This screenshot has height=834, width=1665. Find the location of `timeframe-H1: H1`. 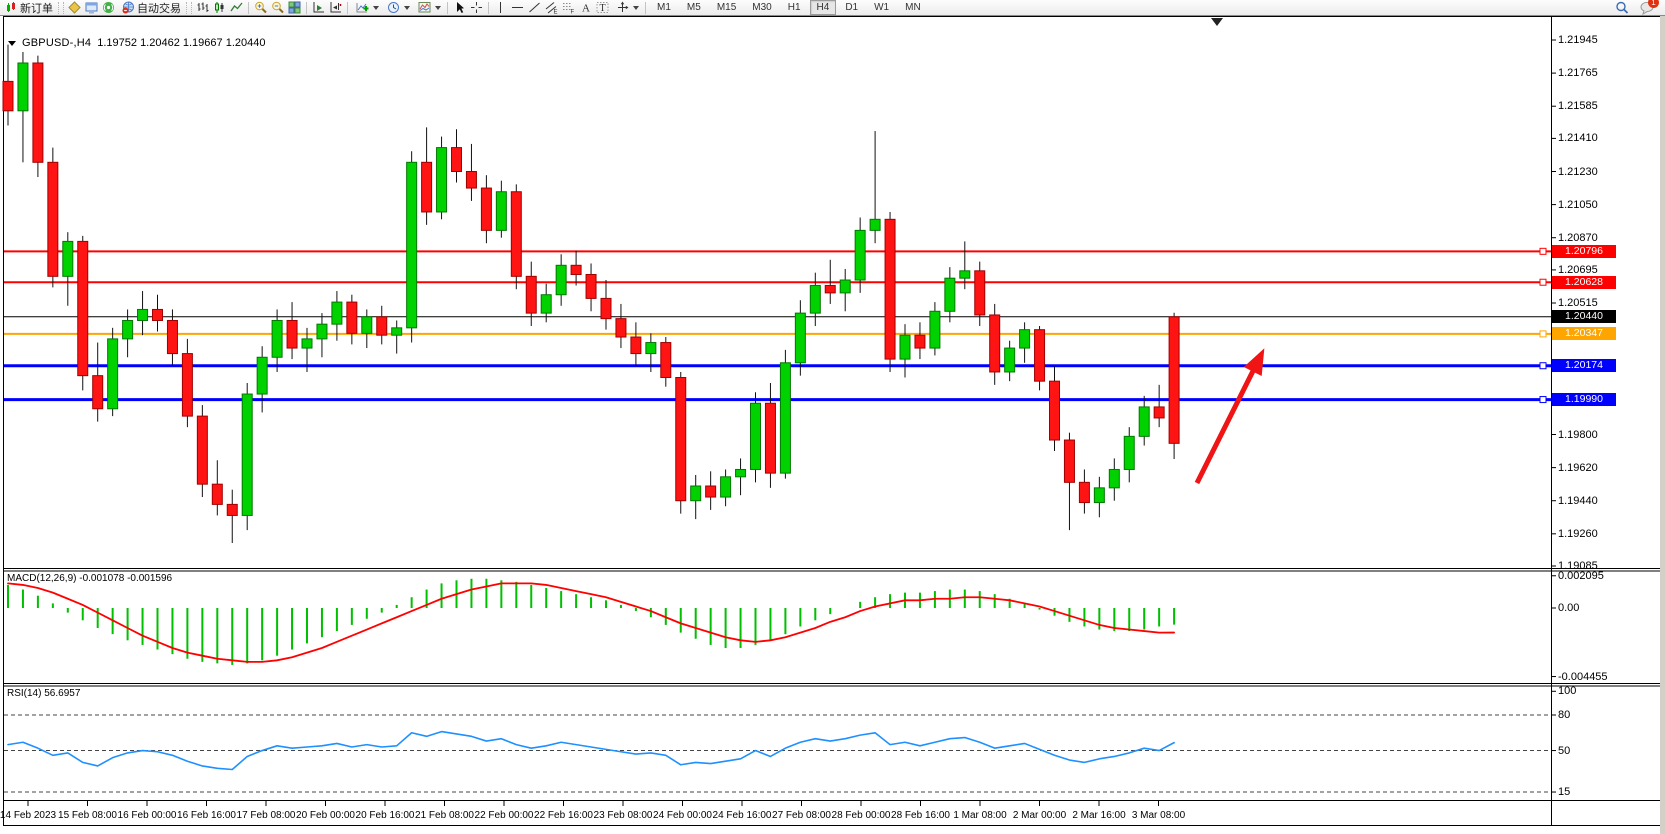

timeframe-H1: H1 is located at coordinates (794, 7).